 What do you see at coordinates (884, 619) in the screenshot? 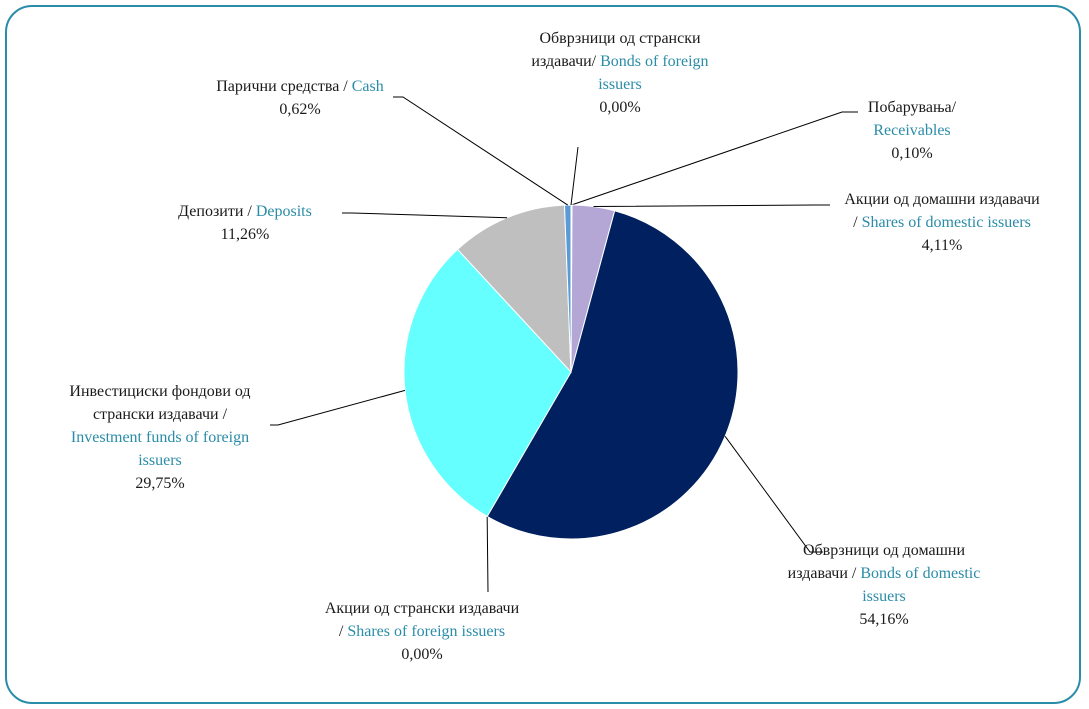
I see `value-label: 54,16%` at bounding box center [884, 619].